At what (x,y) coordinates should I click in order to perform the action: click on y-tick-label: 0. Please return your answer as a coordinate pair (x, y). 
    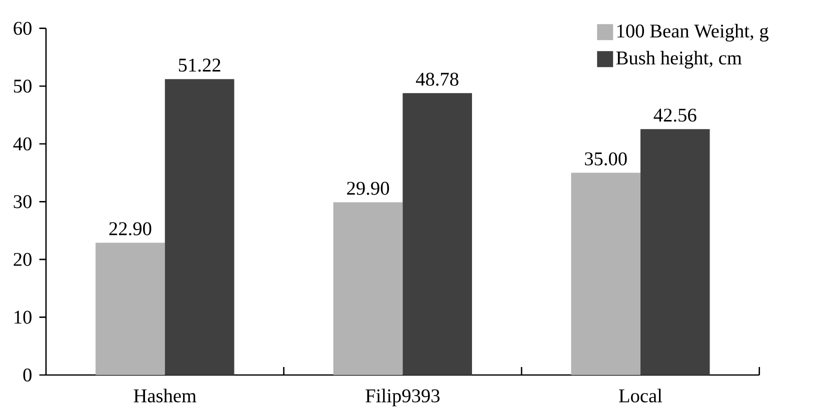
    Looking at the image, I should click on (27, 375).